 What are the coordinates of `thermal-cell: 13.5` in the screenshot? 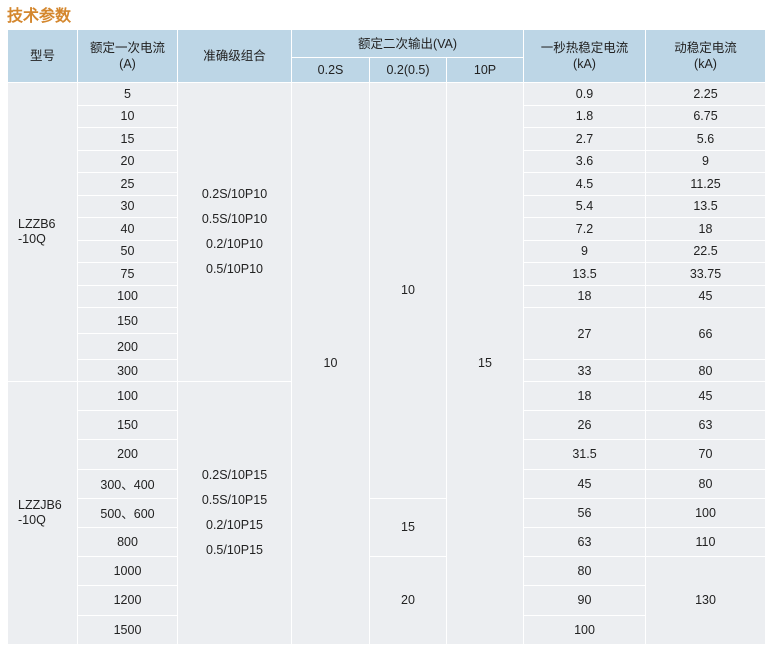 It's located at (584, 274).